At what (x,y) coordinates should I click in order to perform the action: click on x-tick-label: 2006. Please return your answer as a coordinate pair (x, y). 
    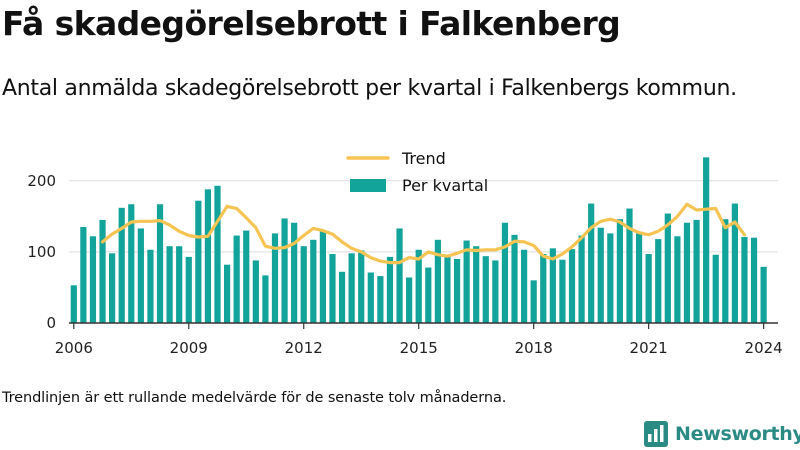
    Looking at the image, I should click on (74, 348).